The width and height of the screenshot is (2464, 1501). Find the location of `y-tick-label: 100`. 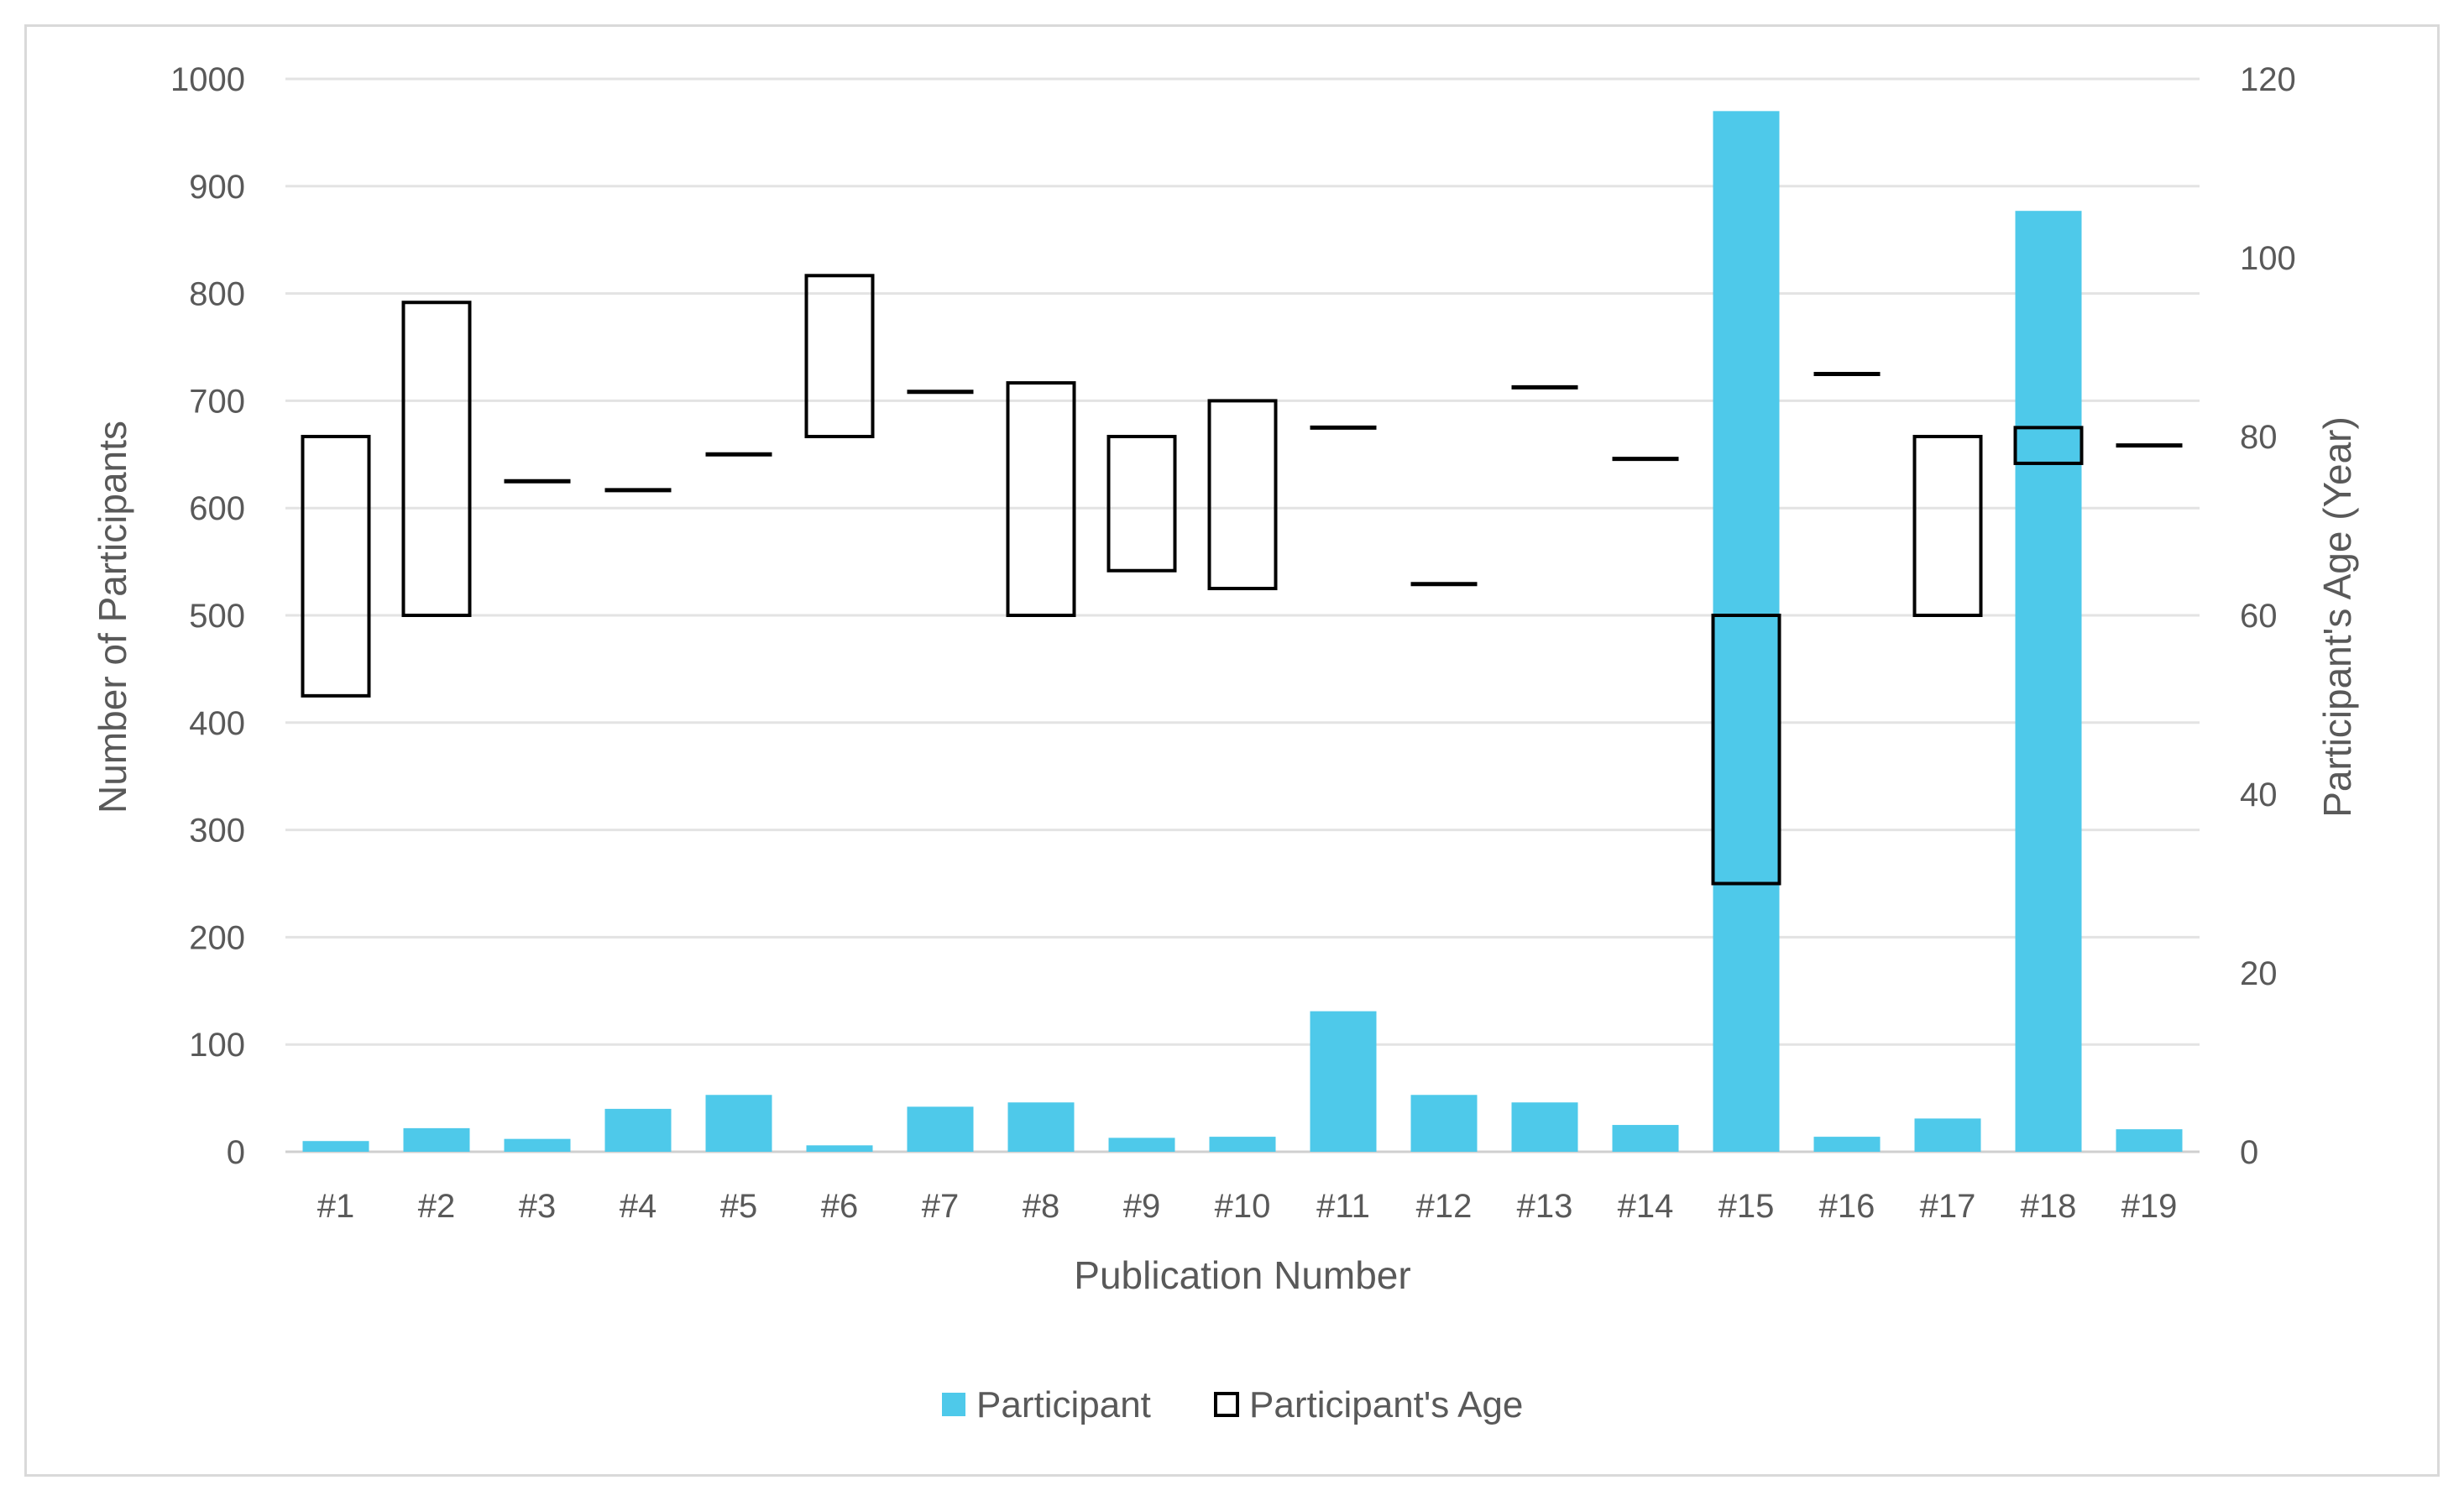

y-tick-label: 100 is located at coordinates (217, 1045).